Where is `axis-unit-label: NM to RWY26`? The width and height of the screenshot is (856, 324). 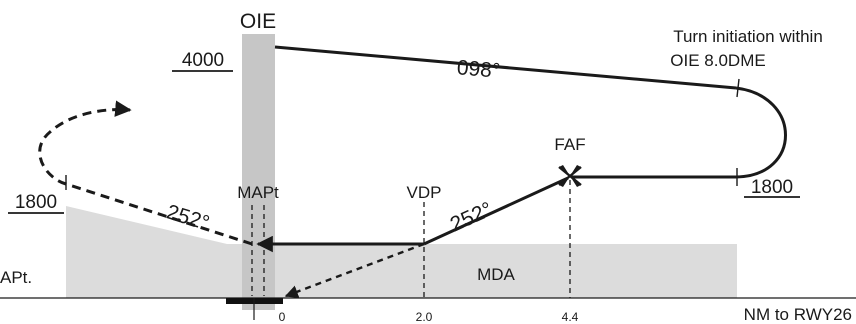
axis-unit-label: NM to RWY26 is located at coordinates (798, 314).